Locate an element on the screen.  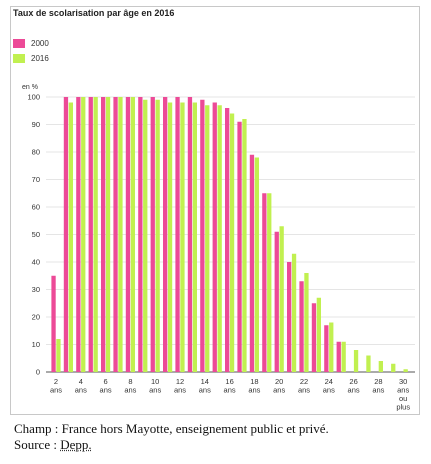
footer-source: Source : Depp. is located at coordinates (171, 445).